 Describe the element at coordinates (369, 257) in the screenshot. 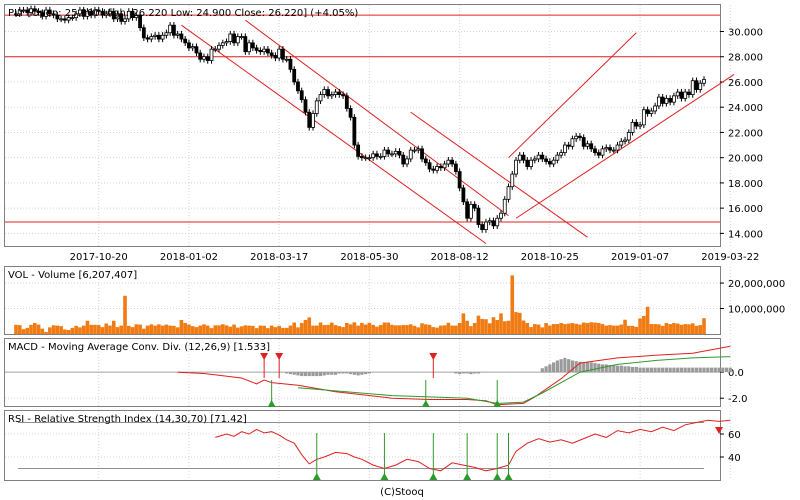

I see `date-tick-label: 2018-05-30` at that location.